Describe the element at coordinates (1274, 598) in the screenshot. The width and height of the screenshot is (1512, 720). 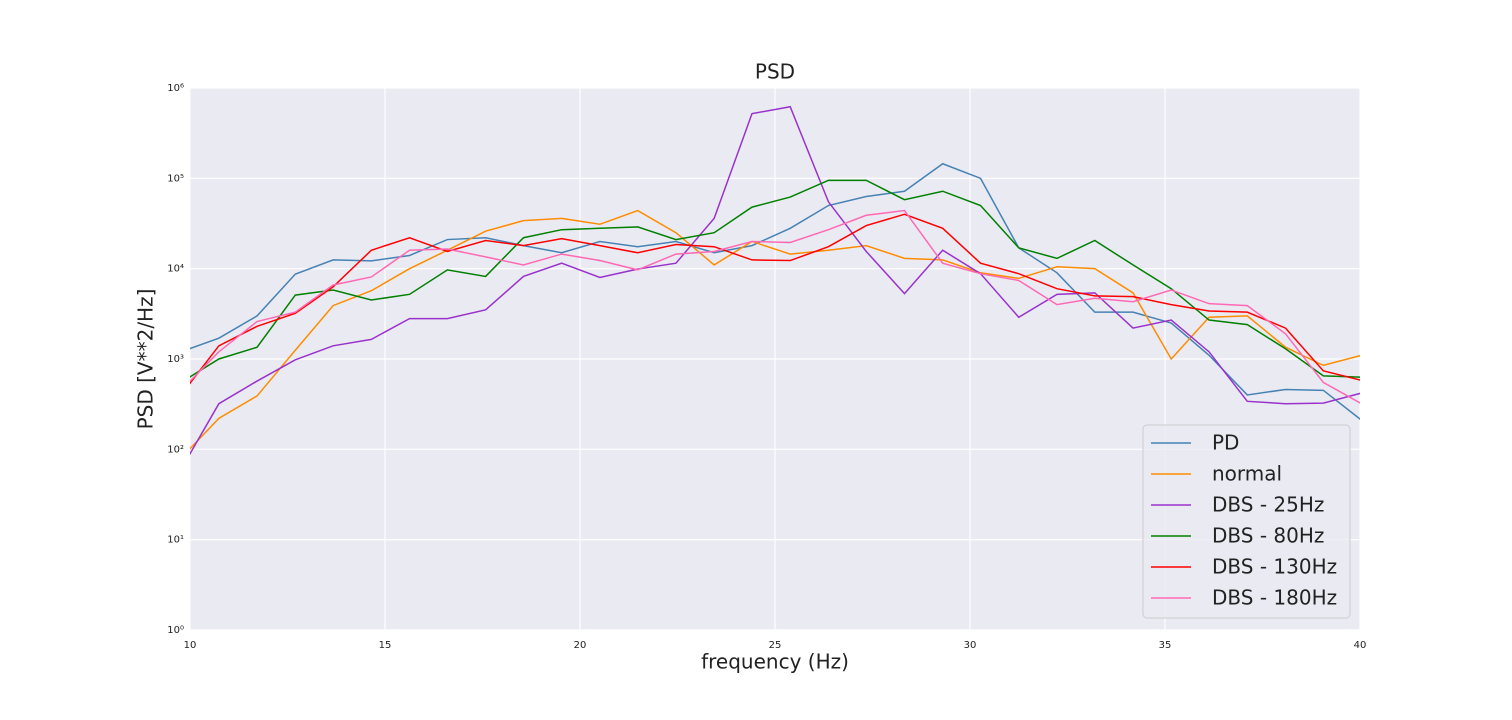
I see `legend-label: DBS - 180Hz` at that location.